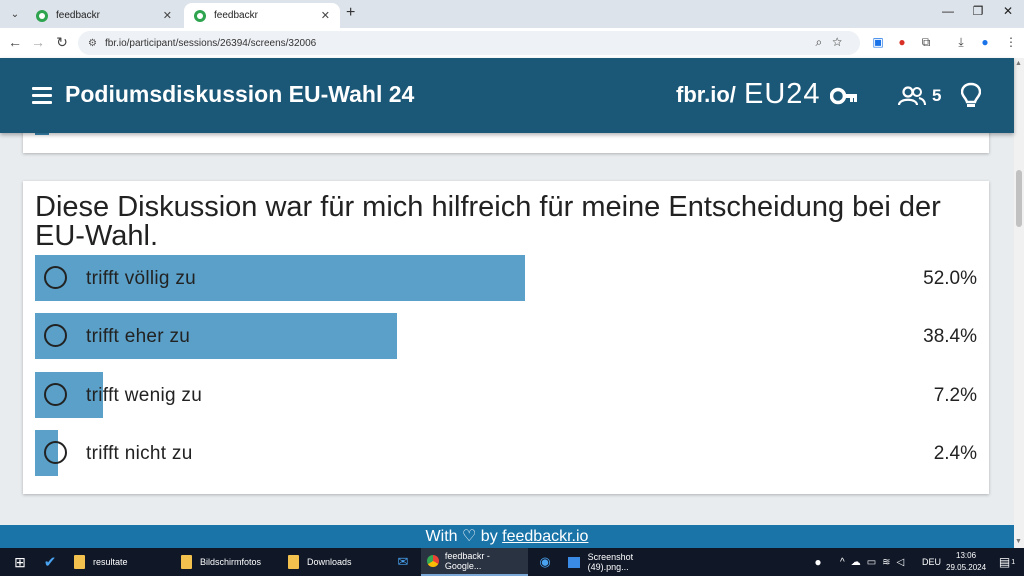 The width and height of the screenshot is (1024, 576). Describe the element at coordinates (706, 94) in the screenshot. I see `fbr-link-prefix: fbr.io/` at that location.